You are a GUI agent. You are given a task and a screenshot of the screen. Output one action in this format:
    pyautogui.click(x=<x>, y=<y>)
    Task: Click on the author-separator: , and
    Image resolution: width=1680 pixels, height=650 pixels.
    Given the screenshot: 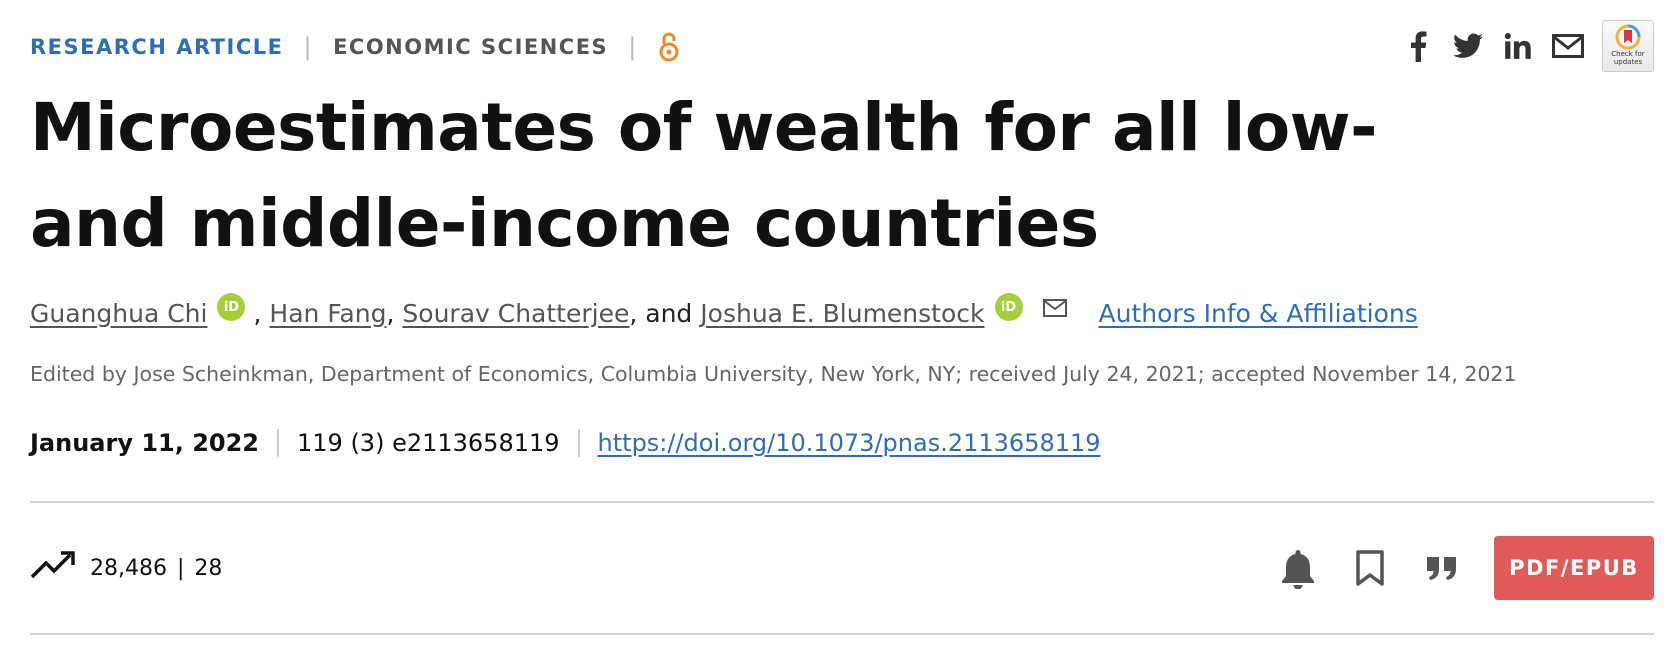 What is the action you would take?
    pyautogui.click(x=661, y=313)
    